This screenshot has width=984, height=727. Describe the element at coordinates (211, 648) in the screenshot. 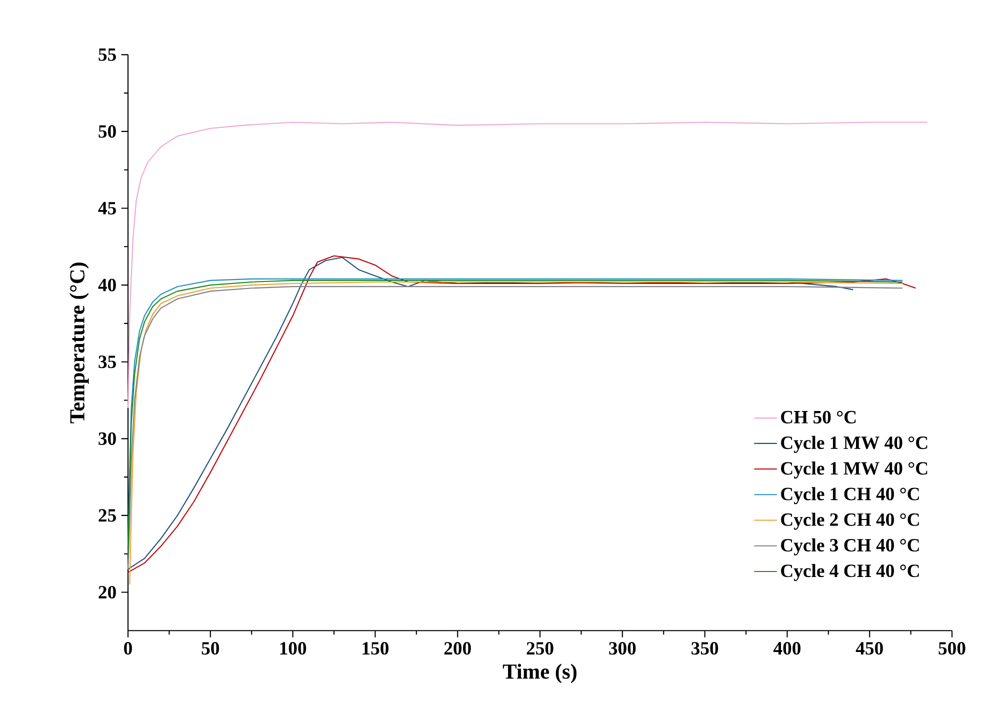

I see `x-tick-label: 50` at that location.